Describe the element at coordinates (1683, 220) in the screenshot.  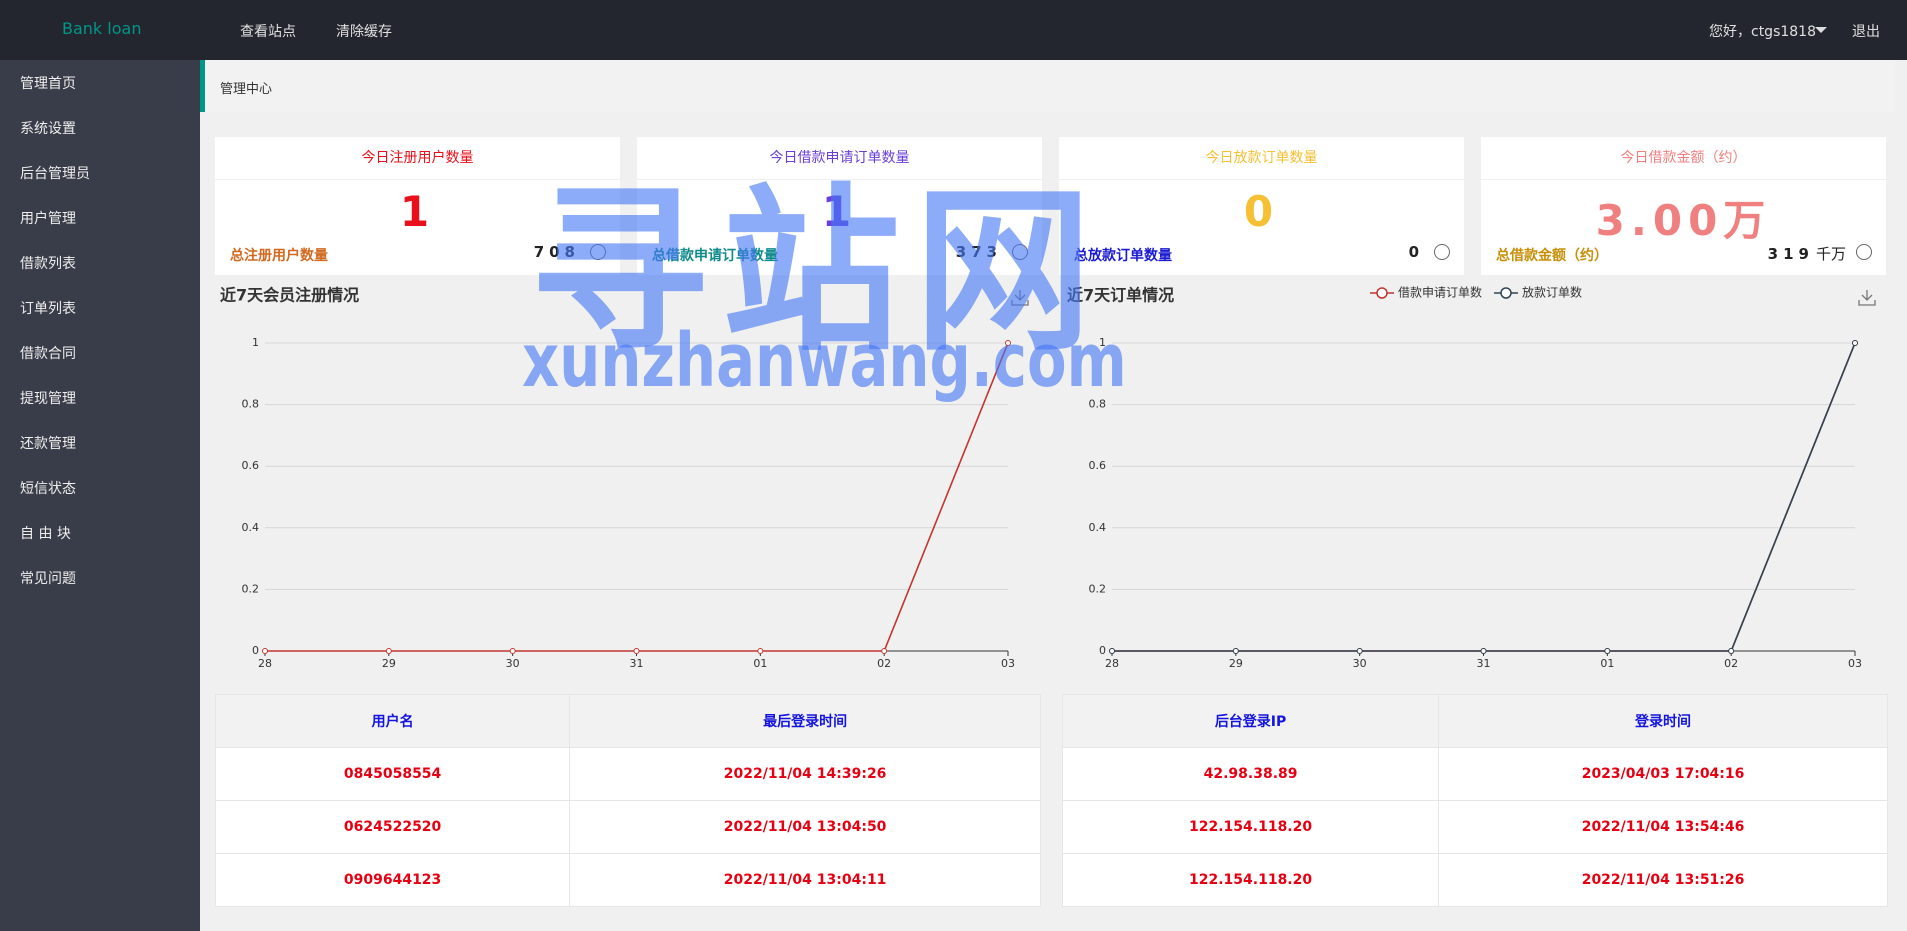
I see `card-value: 3.00万` at that location.